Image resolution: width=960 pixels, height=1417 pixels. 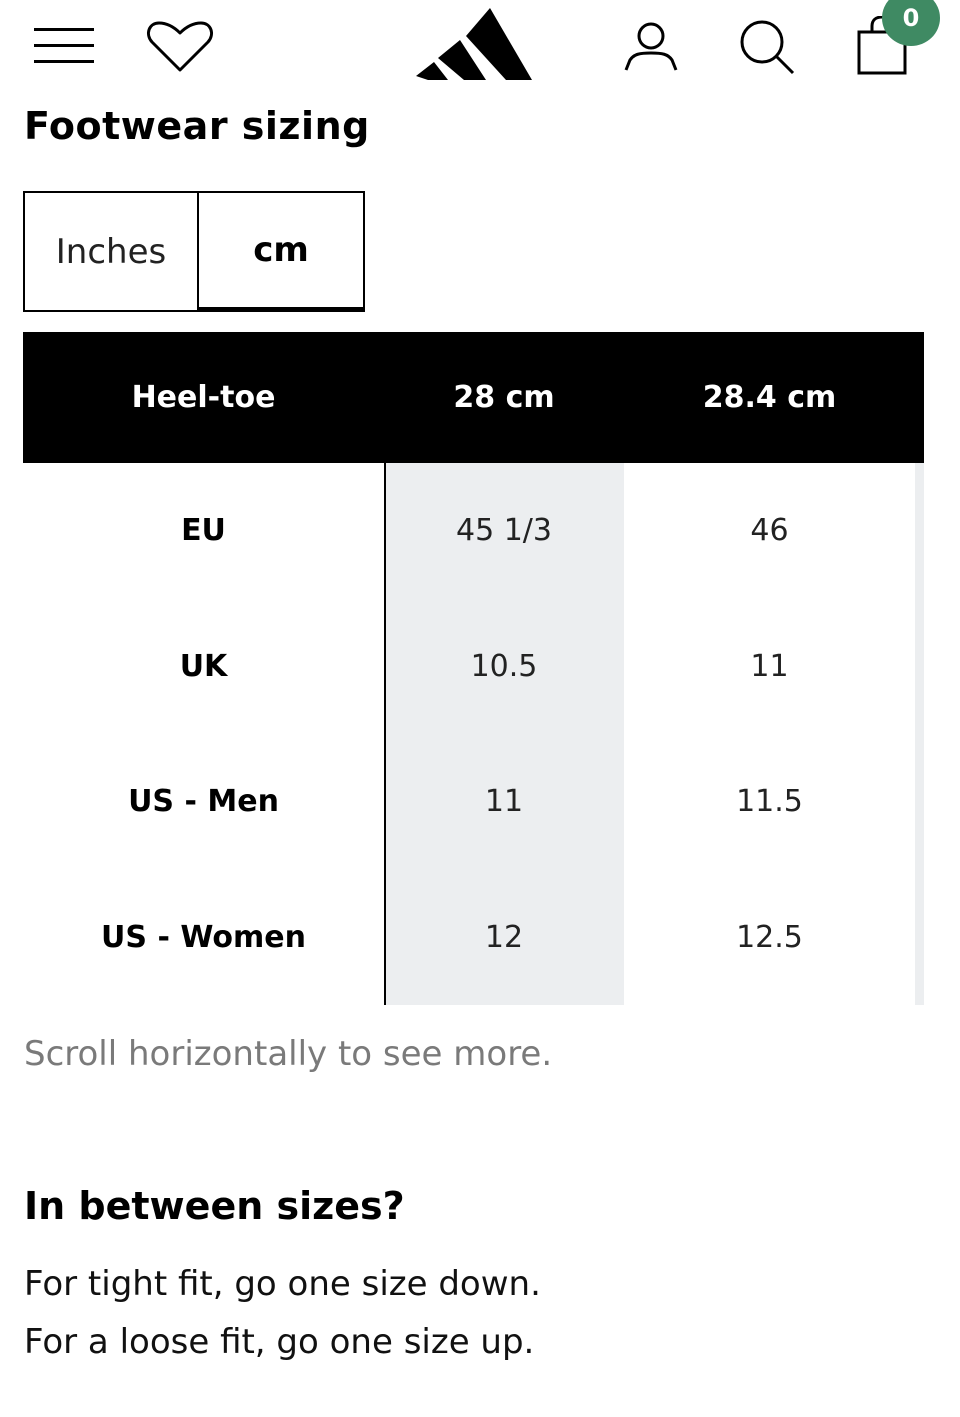 What do you see at coordinates (180, 47) in the screenshot?
I see `heart-icon` at bounding box center [180, 47].